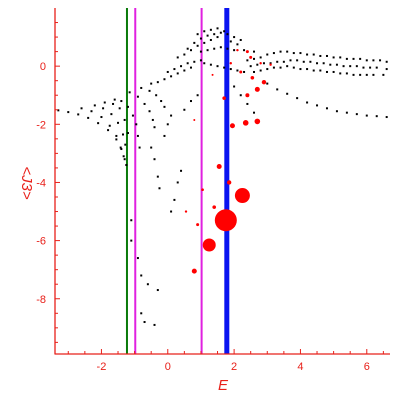 This screenshot has width=400, height=400. I want to click on x-tick-label: 0, so click(168, 367).